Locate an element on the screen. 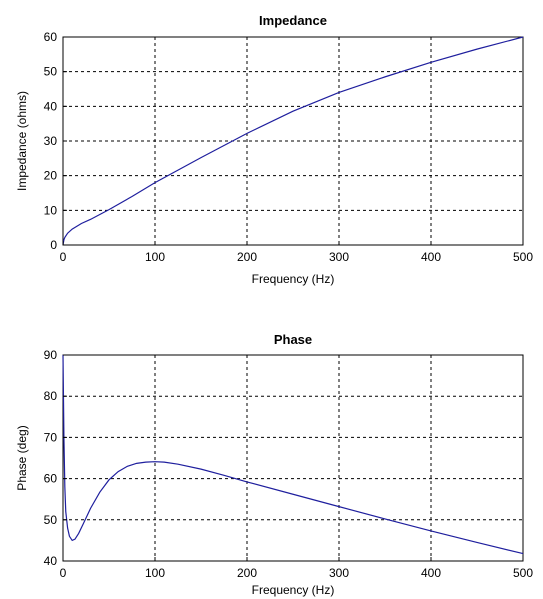  phase-x-ticks: 0 100 200 300 400 500 is located at coordinates (296, 568).